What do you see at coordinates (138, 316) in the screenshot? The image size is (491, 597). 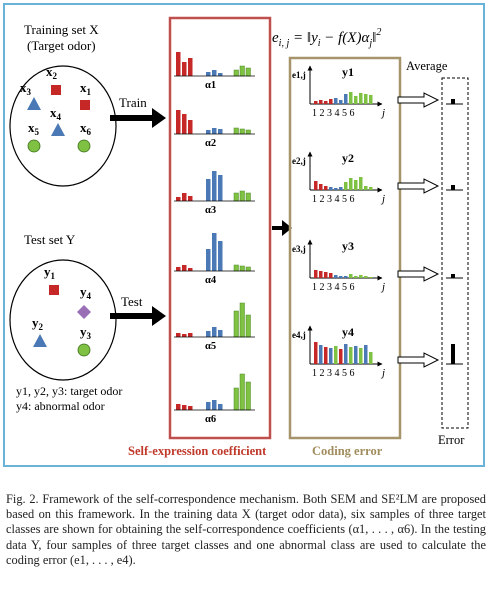 I see `test-arrow` at bounding box center [138, 316].